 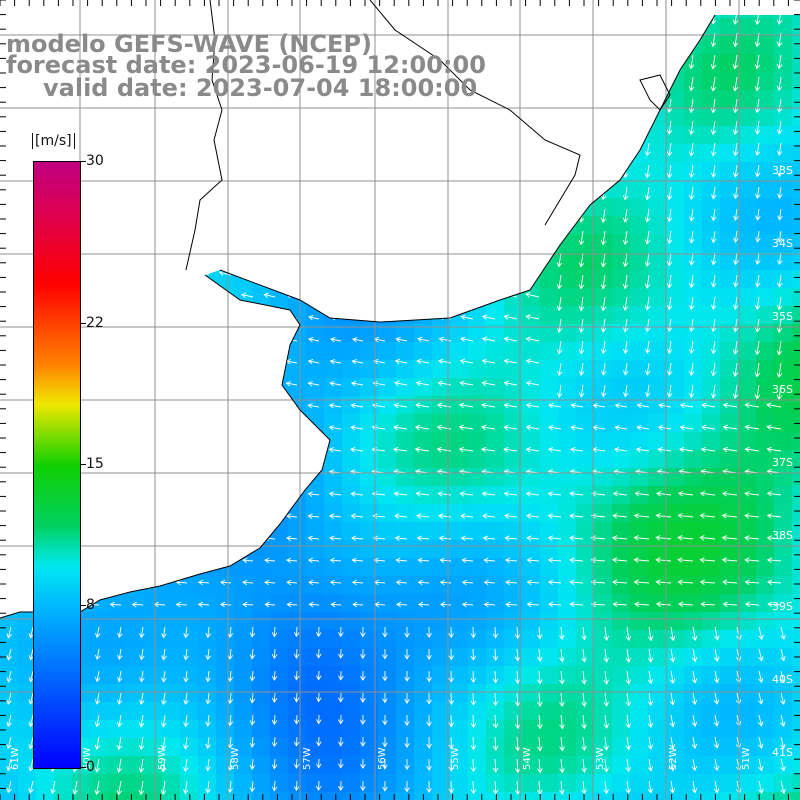 What do you see at coordinates (782, 535) in the screenshot?
I see `latitude-label: 38S` at bounding box center [782, 535].